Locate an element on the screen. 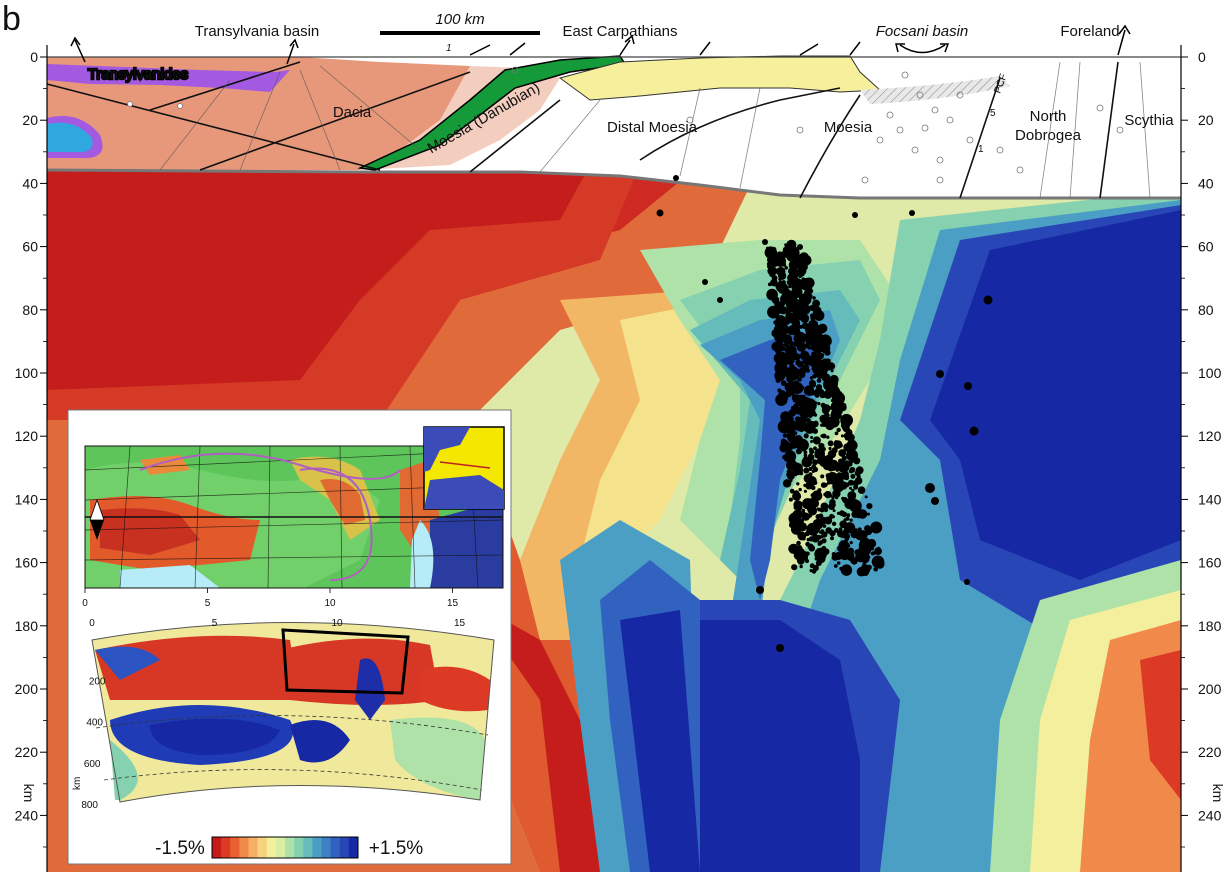  left-tick-label: 220 is located at coordinates (27, 752).